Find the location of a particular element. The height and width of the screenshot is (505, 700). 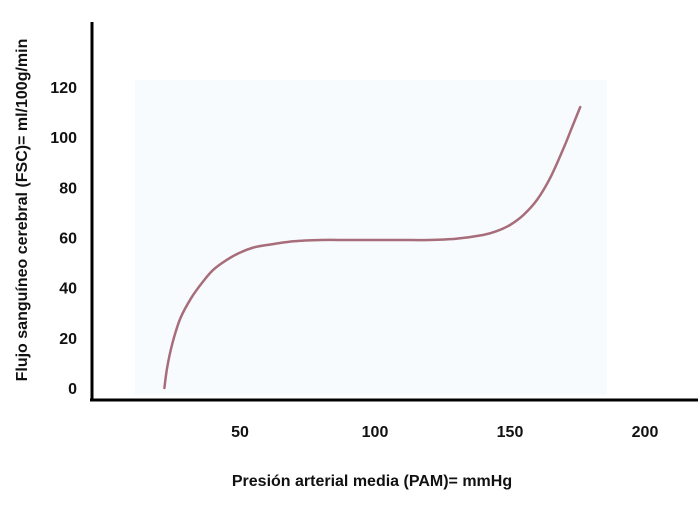

y-tick-label: 120 is located at coordinates (63, 88).